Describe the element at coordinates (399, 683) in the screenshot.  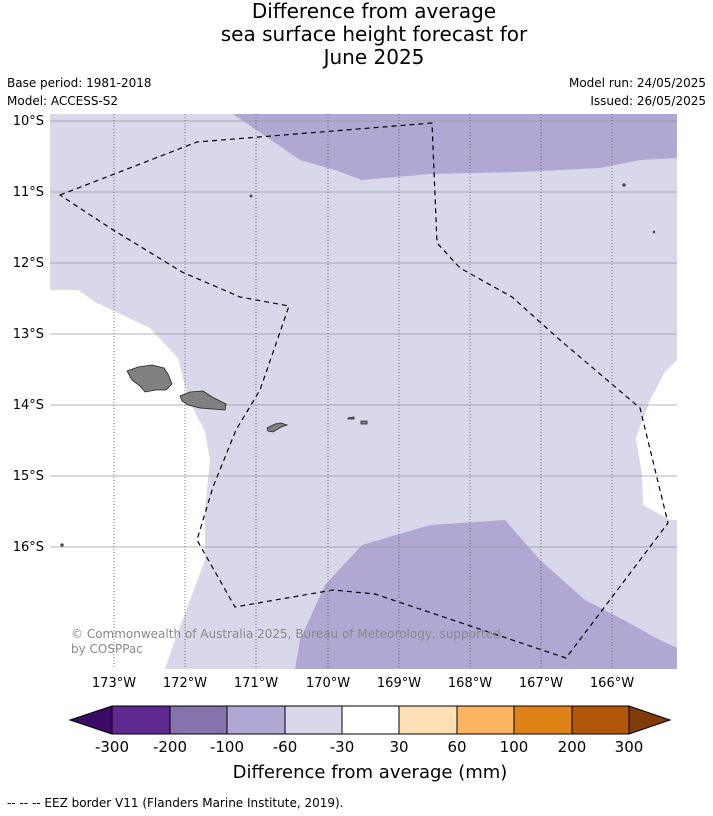
I see `lon-label: 169°W` at that location.